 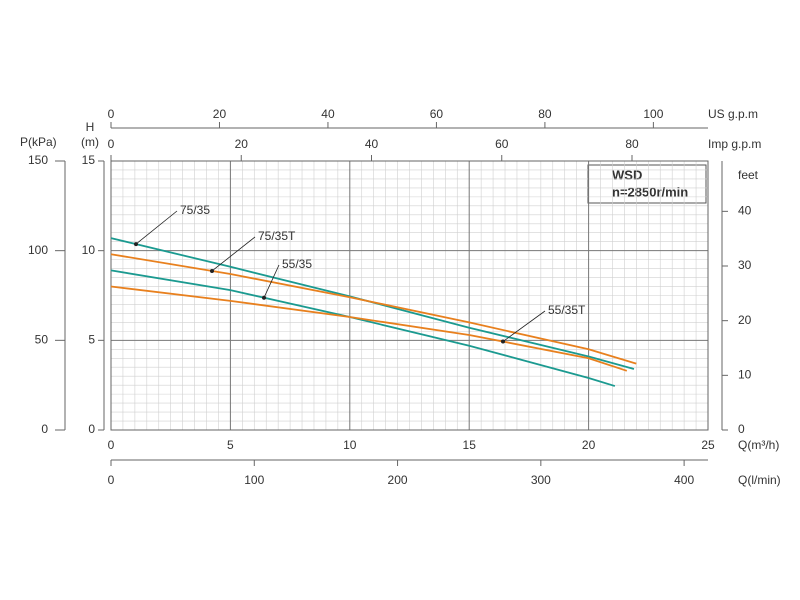 I want to click on series-label: 75/35, so click(x=195, y=210).